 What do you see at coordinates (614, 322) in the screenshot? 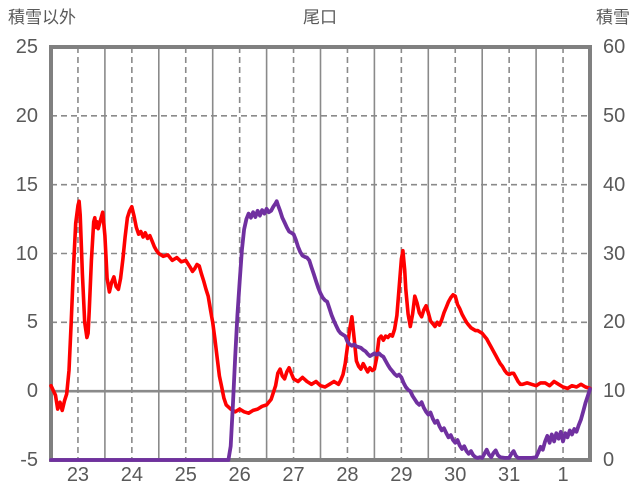
I see `y-right-tick-label: 20` at bounding box center [614, 322].